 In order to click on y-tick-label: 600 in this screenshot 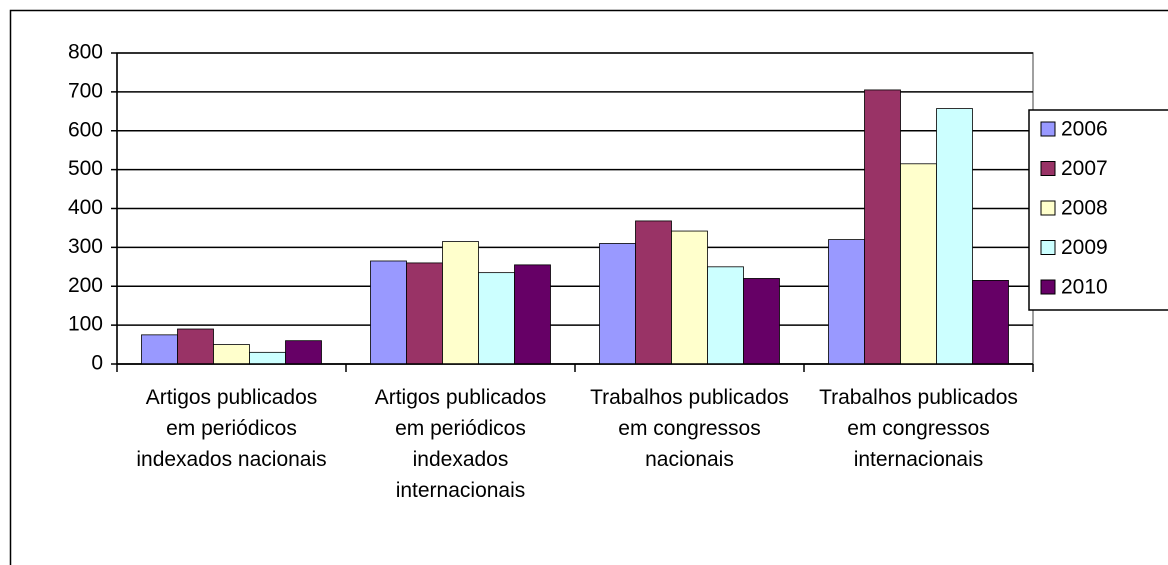, I will do `click(85, 129)`.